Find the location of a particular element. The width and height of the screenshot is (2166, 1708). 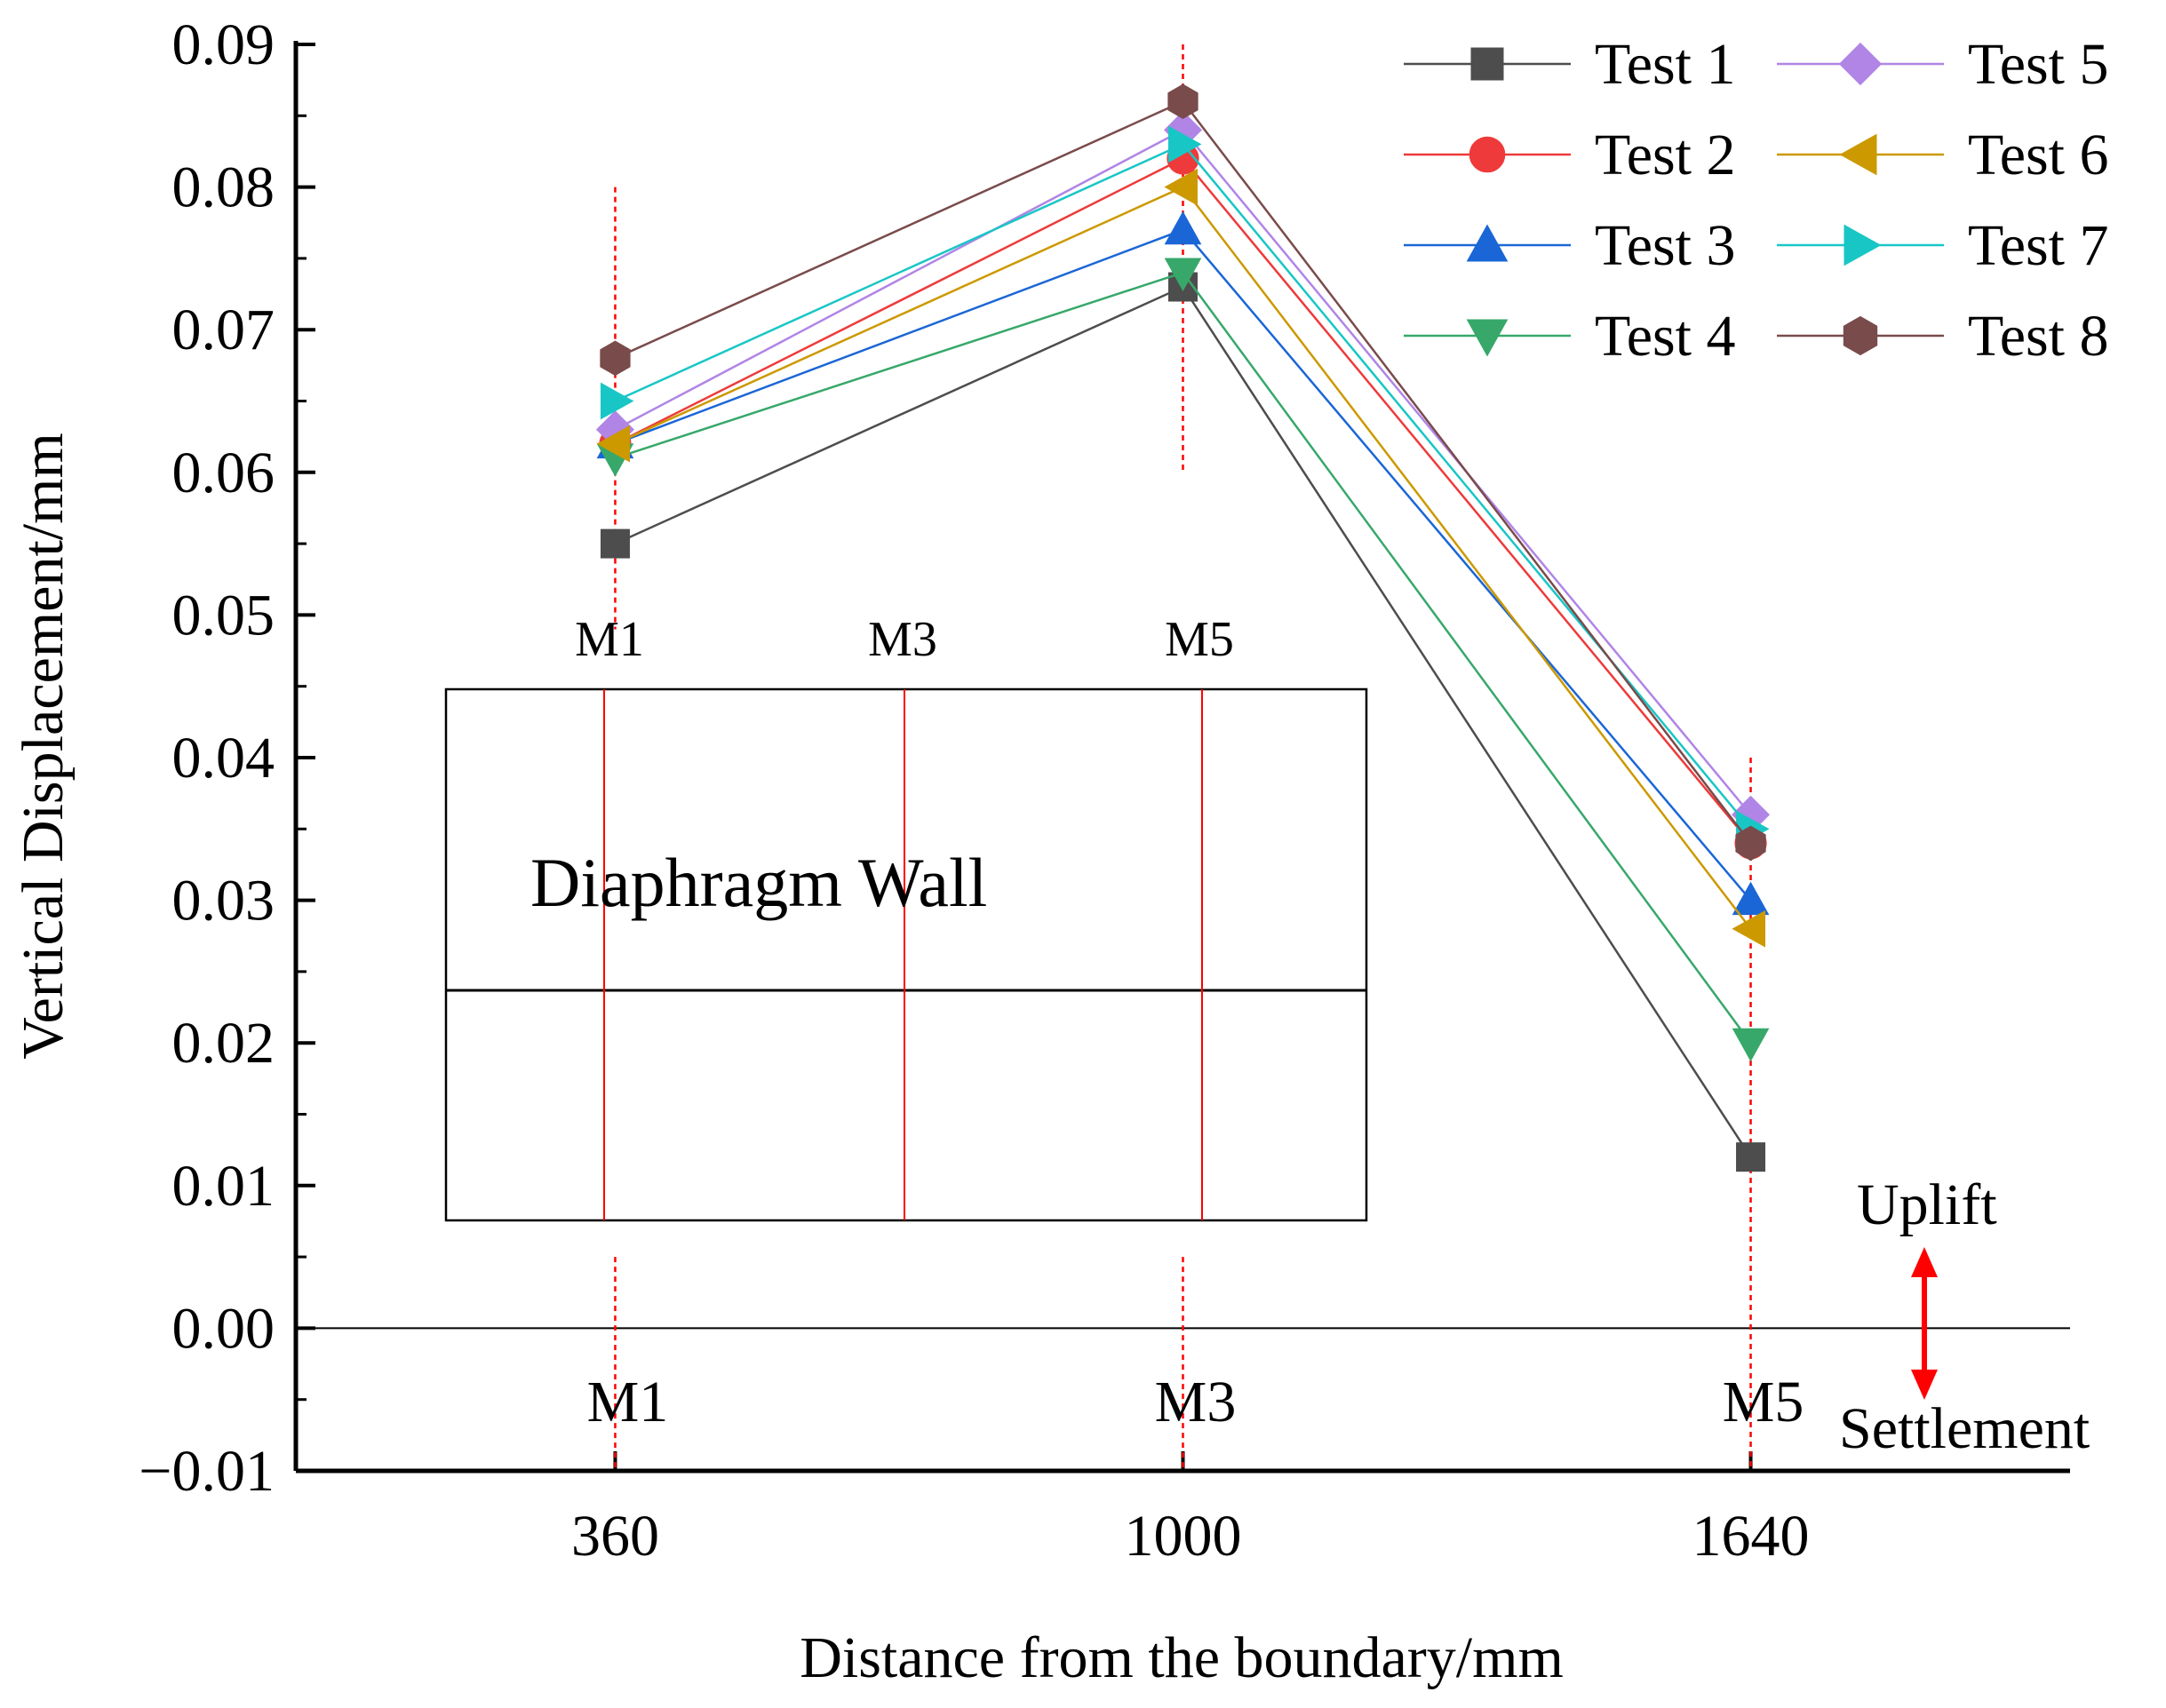

x-tick-label: 1000 is located at coordinates (1183, 1536).